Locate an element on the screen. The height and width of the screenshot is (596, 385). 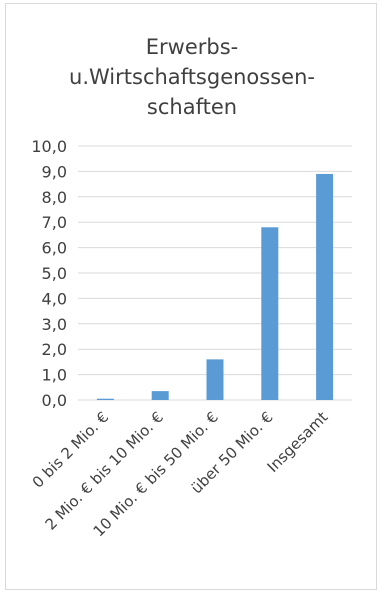
y-tick-label: 0,0 is located at coordinates (54, 400).